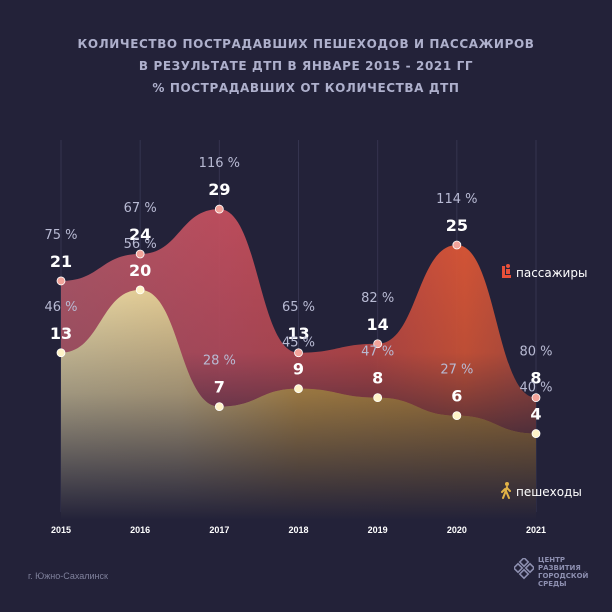  Describe the element at coordinates (306, 88) in the screenshot. I see `chart-subtitle: % ПОСТРАДАВШИХ ОТ КОЛИЧЕСТВА ДТП` at that location.